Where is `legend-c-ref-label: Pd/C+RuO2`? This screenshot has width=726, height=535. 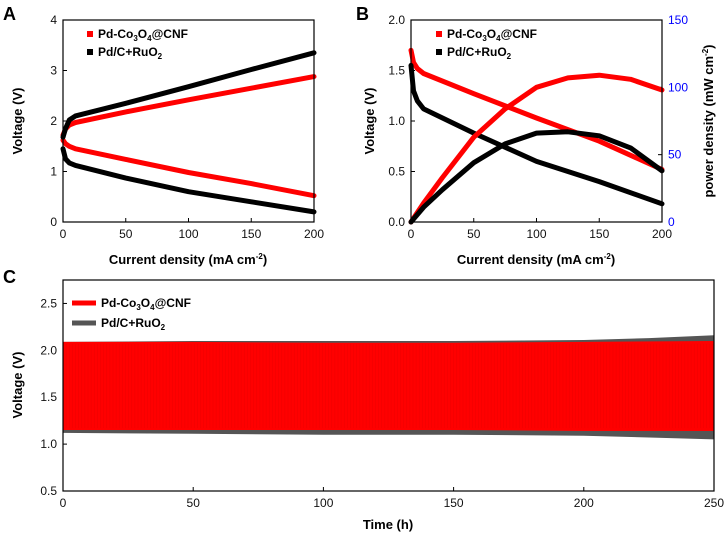
legend-c-ref-label: Pd/C+RuO2 is located at coordinates (133, 324).